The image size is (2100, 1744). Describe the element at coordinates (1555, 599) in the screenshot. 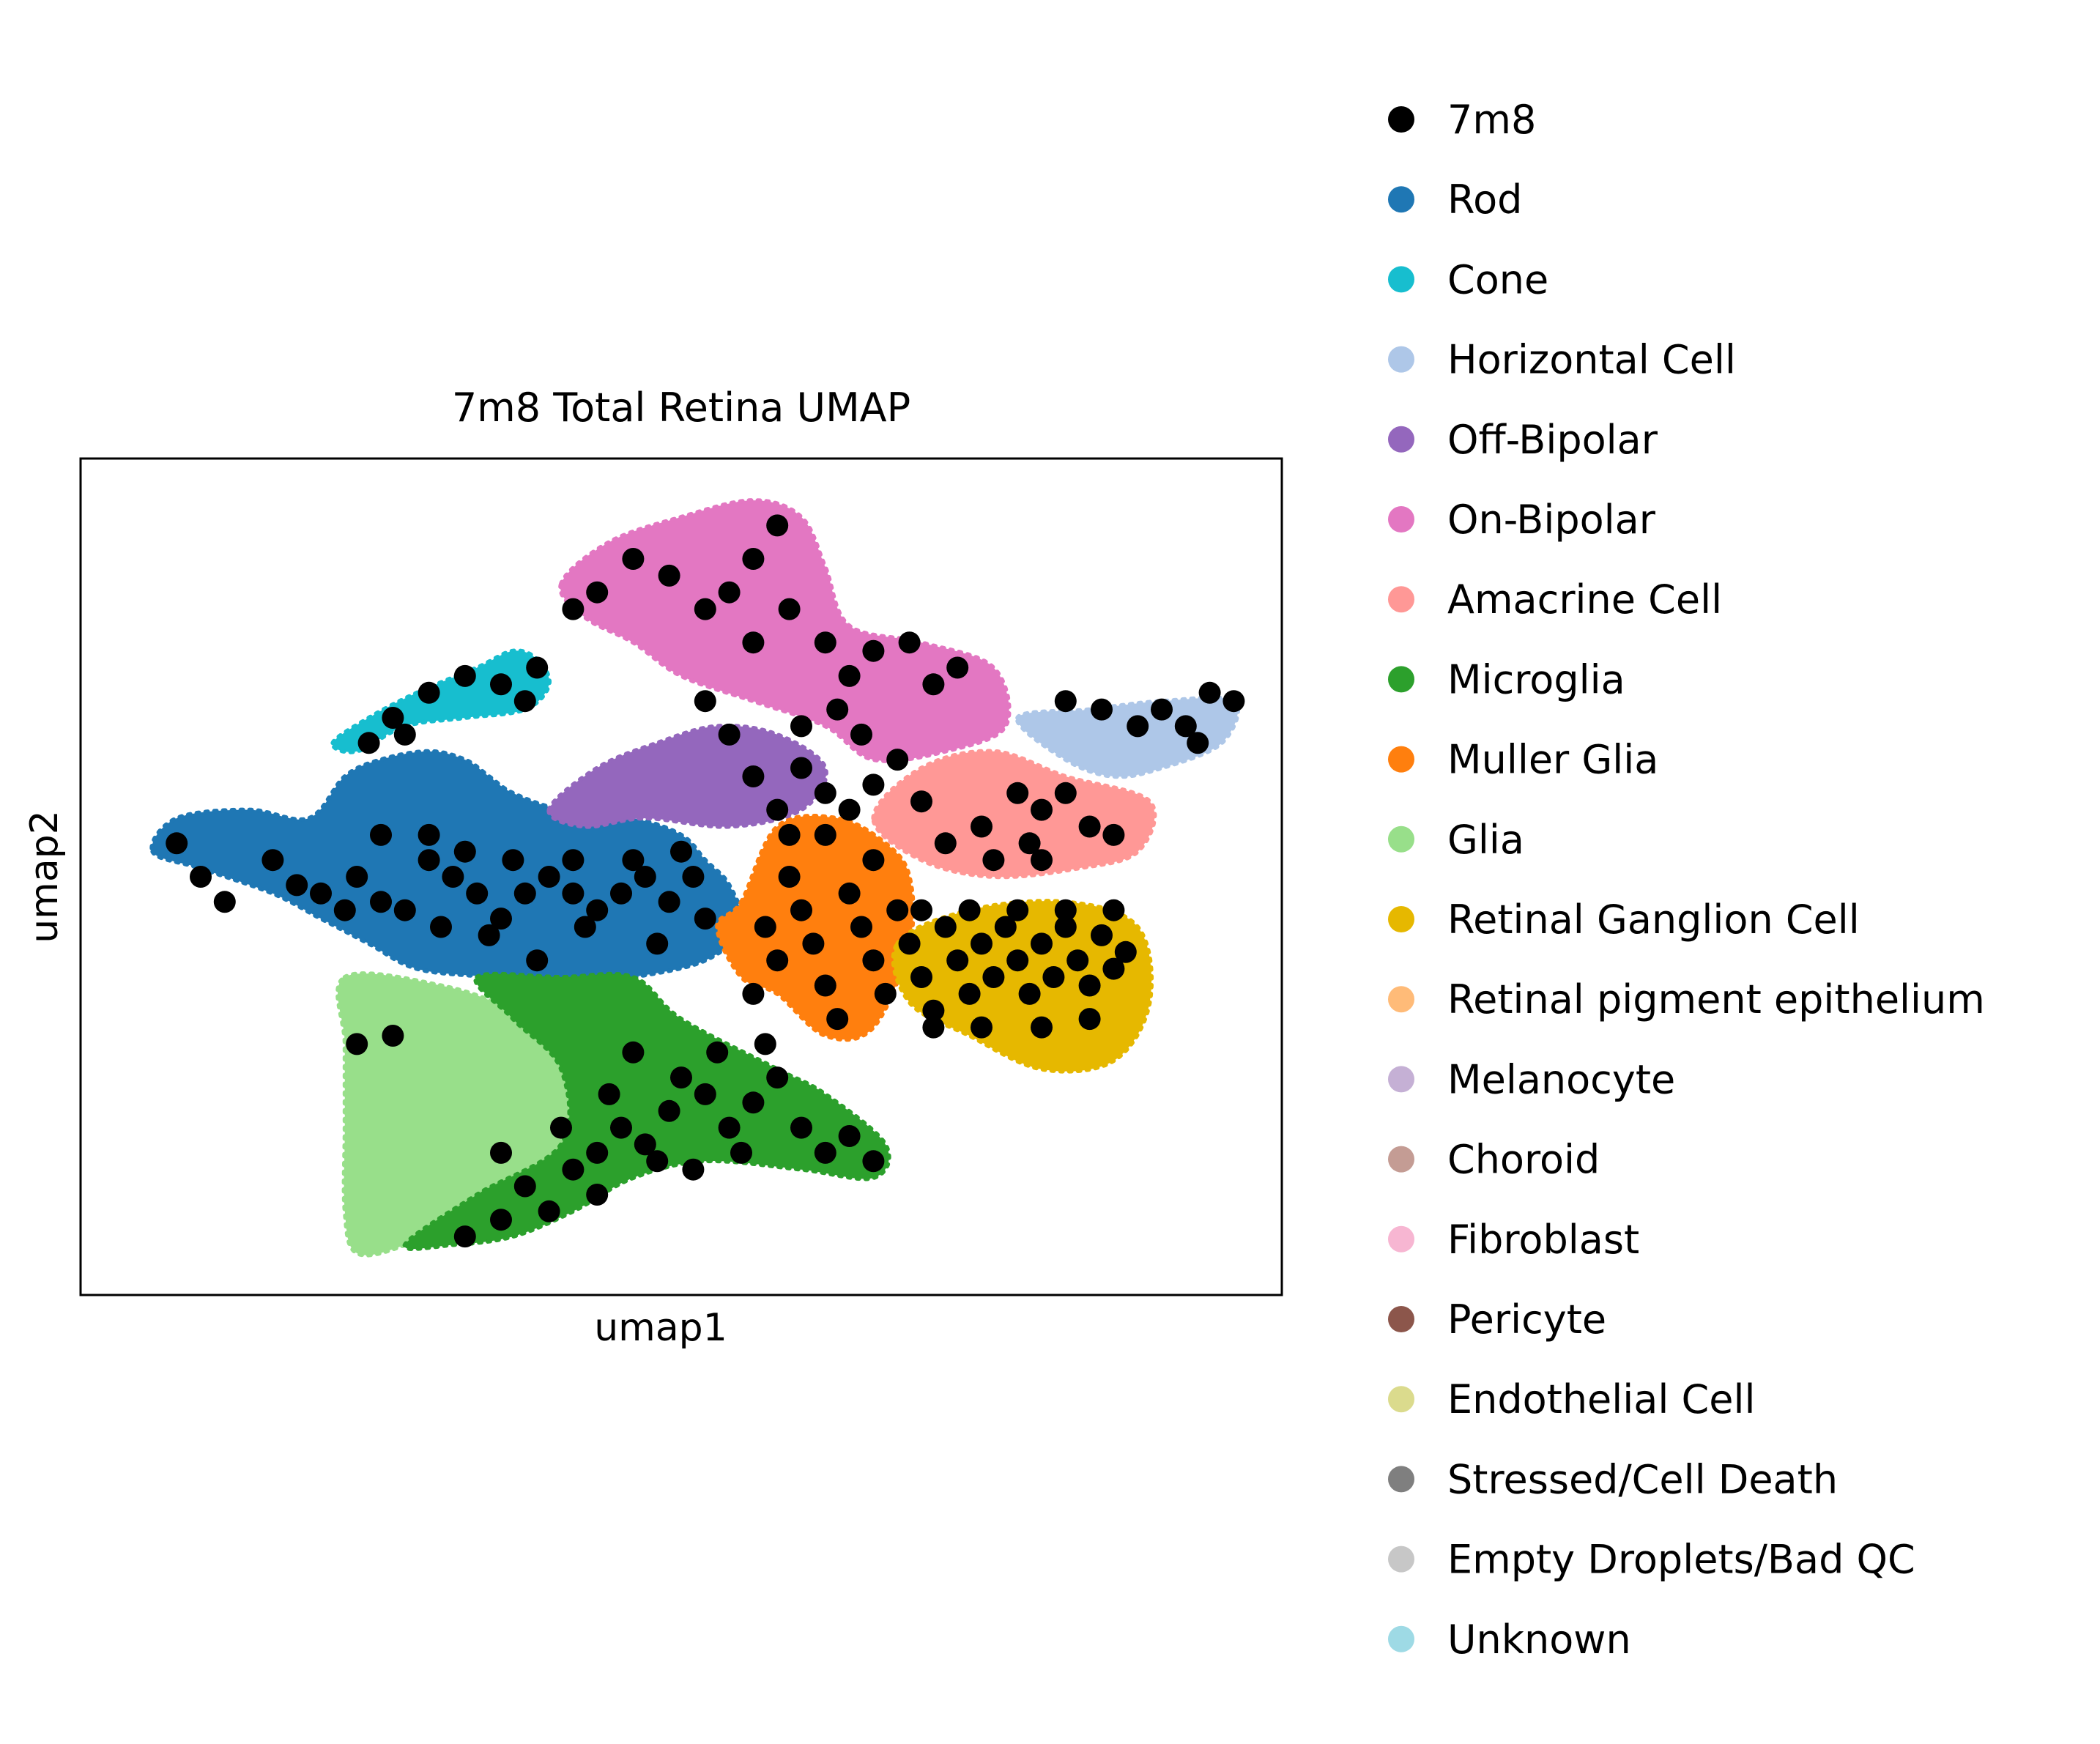

I see `legend-item-amacrine-cell: Amacrine Cell` at that location.